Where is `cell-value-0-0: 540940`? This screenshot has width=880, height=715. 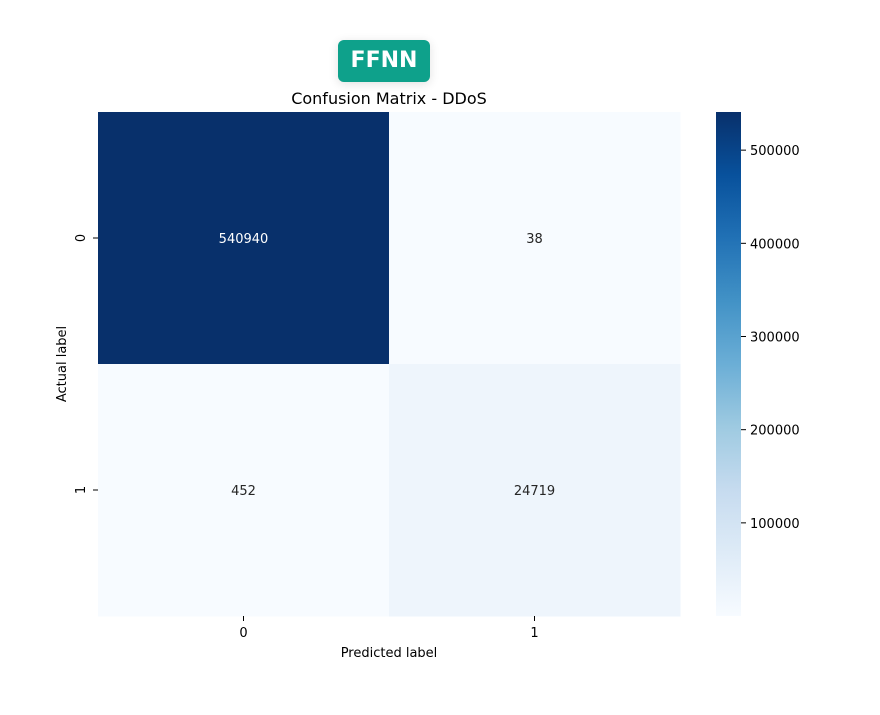 cell-value-0-0: 540940 is located at coordinates (244, 239).